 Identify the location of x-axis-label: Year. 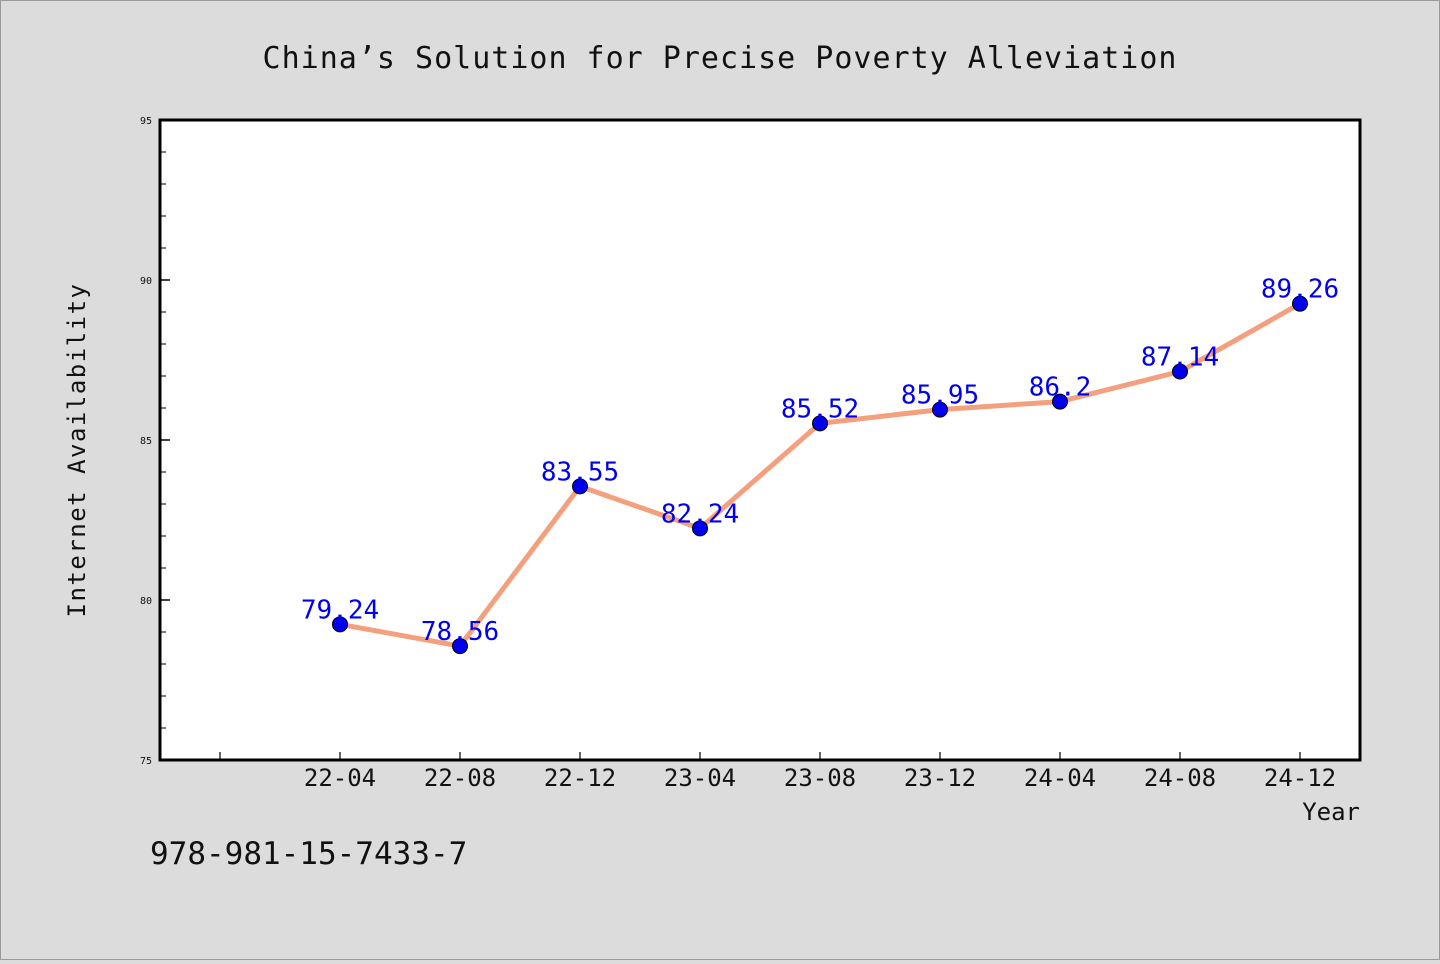
(1331, 812).